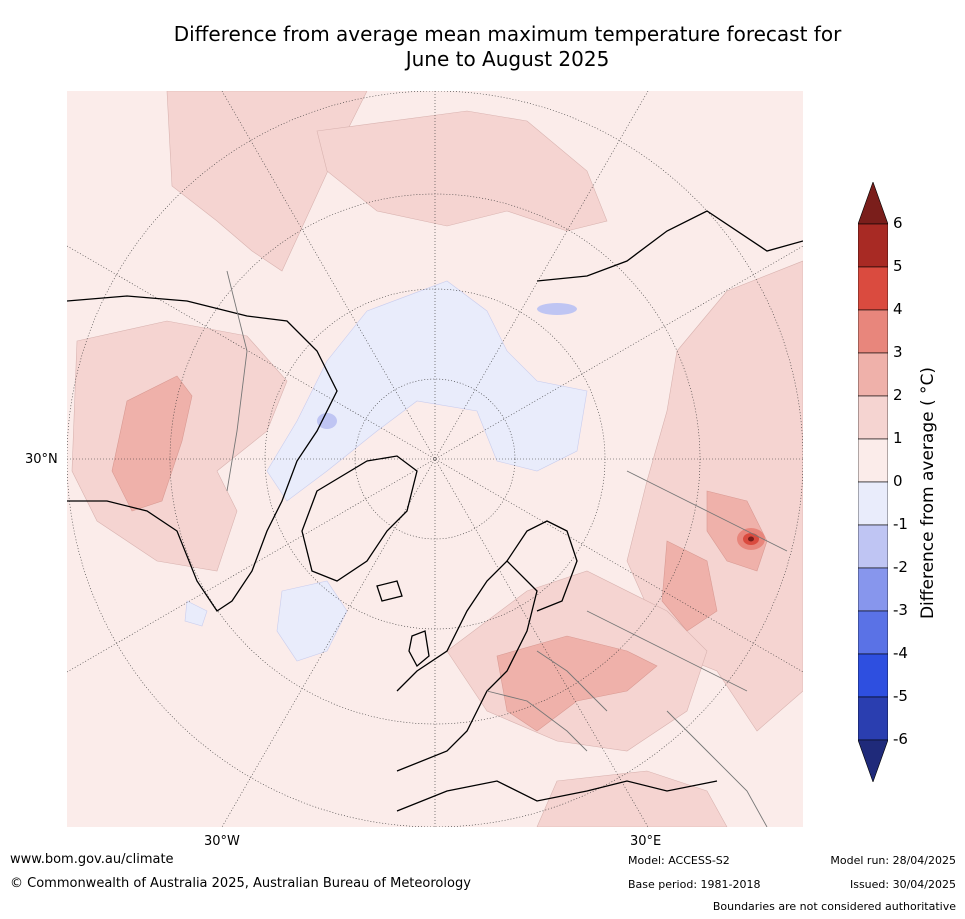 The width and height of the screenshot is (965, 919). Describe the element at coordinates (327, 421) in the screenshot. I see `arctic-archipelago-cool-spot` at that location.